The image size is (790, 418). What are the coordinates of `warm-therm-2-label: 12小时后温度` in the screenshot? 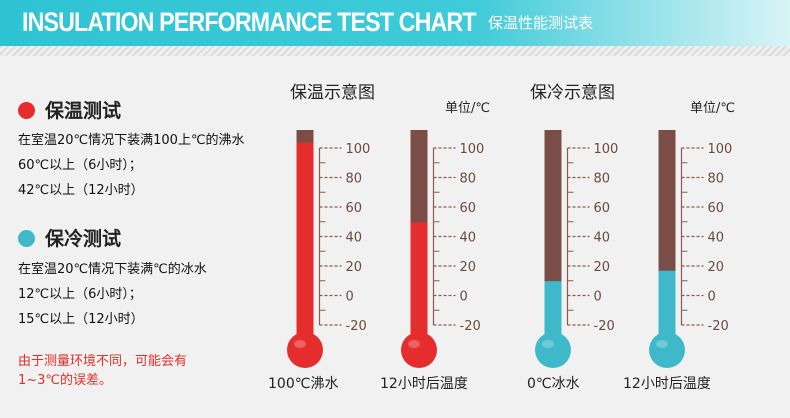 It's located at (424, 384).